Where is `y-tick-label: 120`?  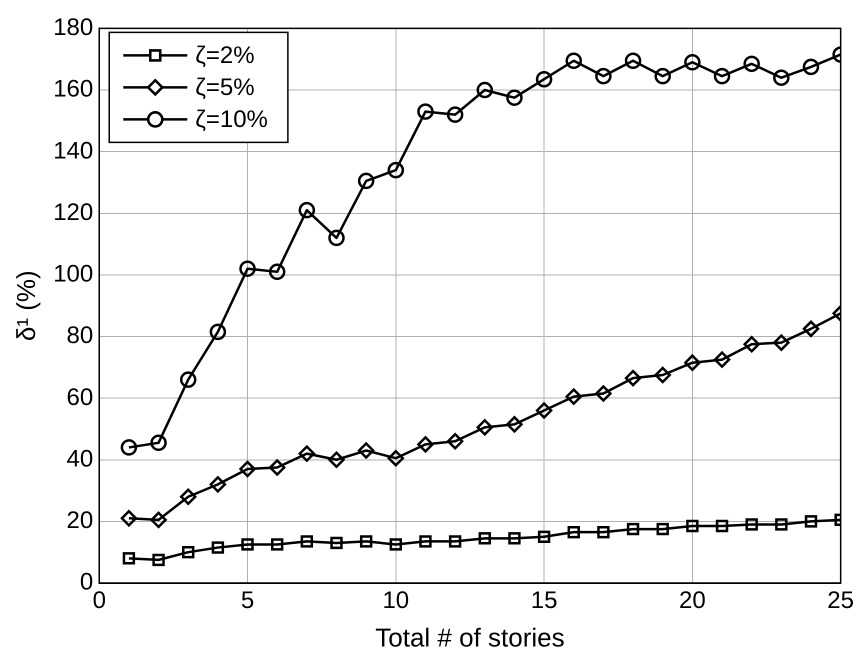 y-tick-label: 120 is located at coordinates (73, 212).